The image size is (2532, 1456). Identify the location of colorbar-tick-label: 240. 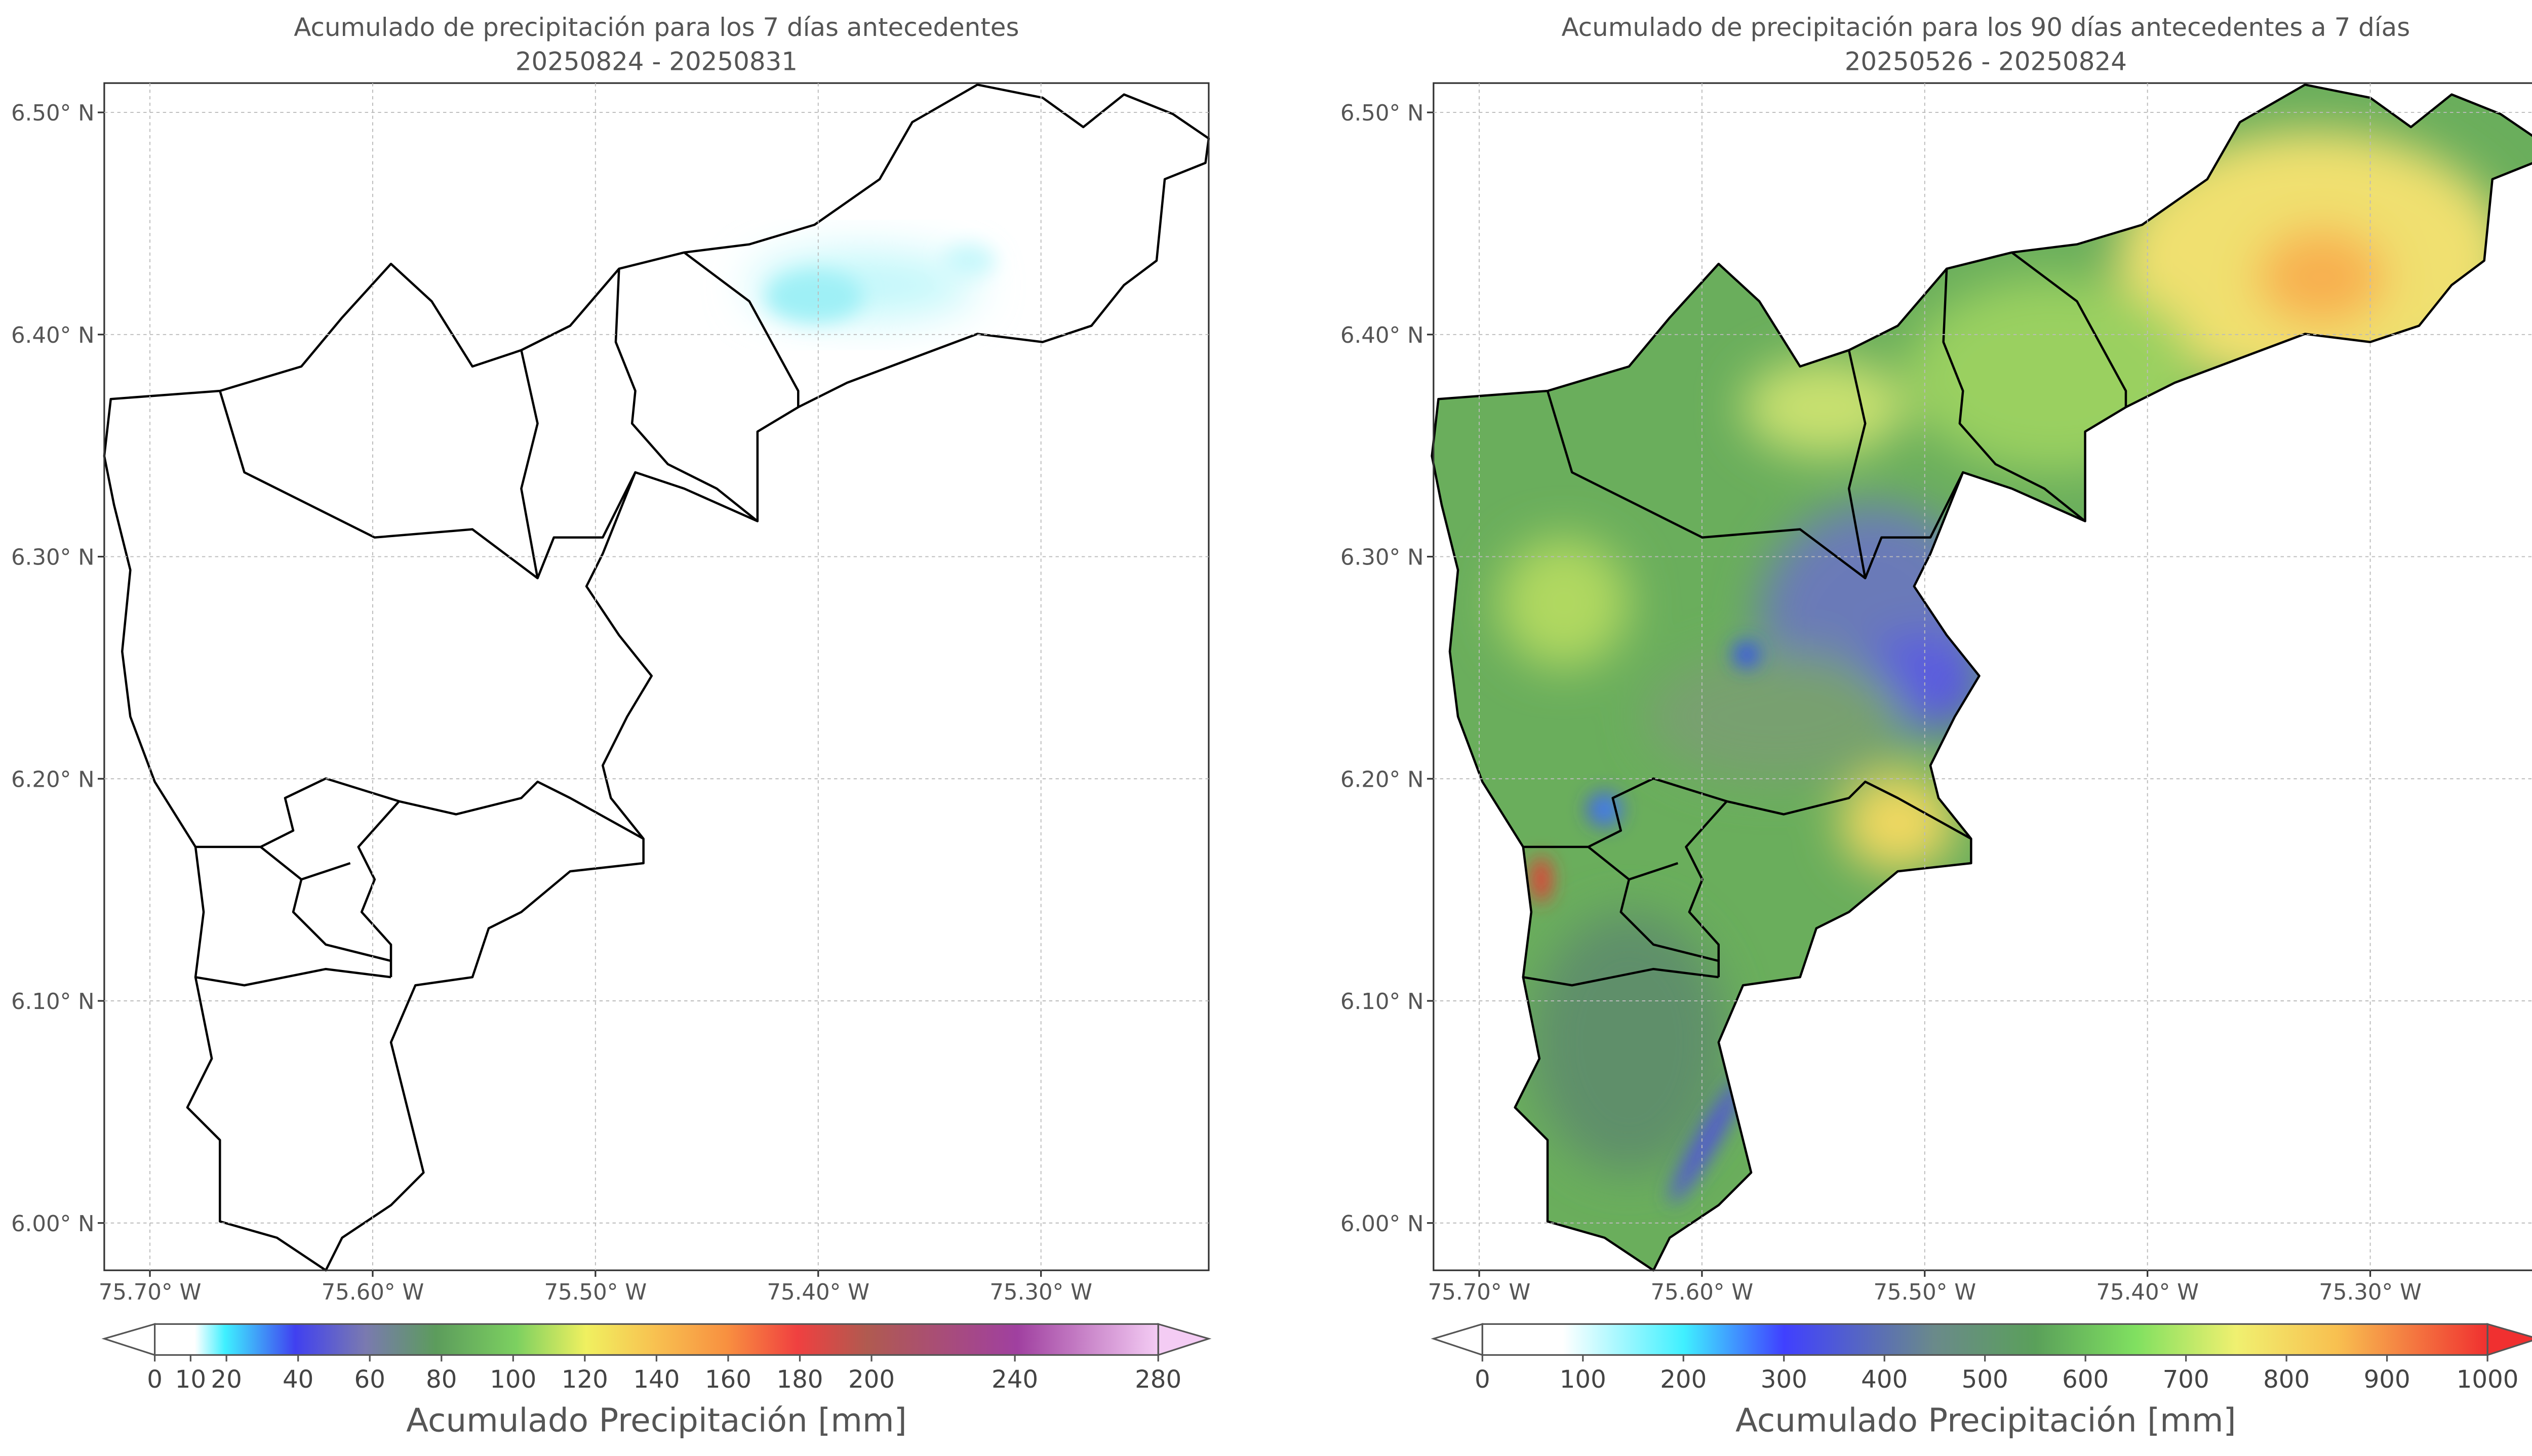
(1015, 1379).